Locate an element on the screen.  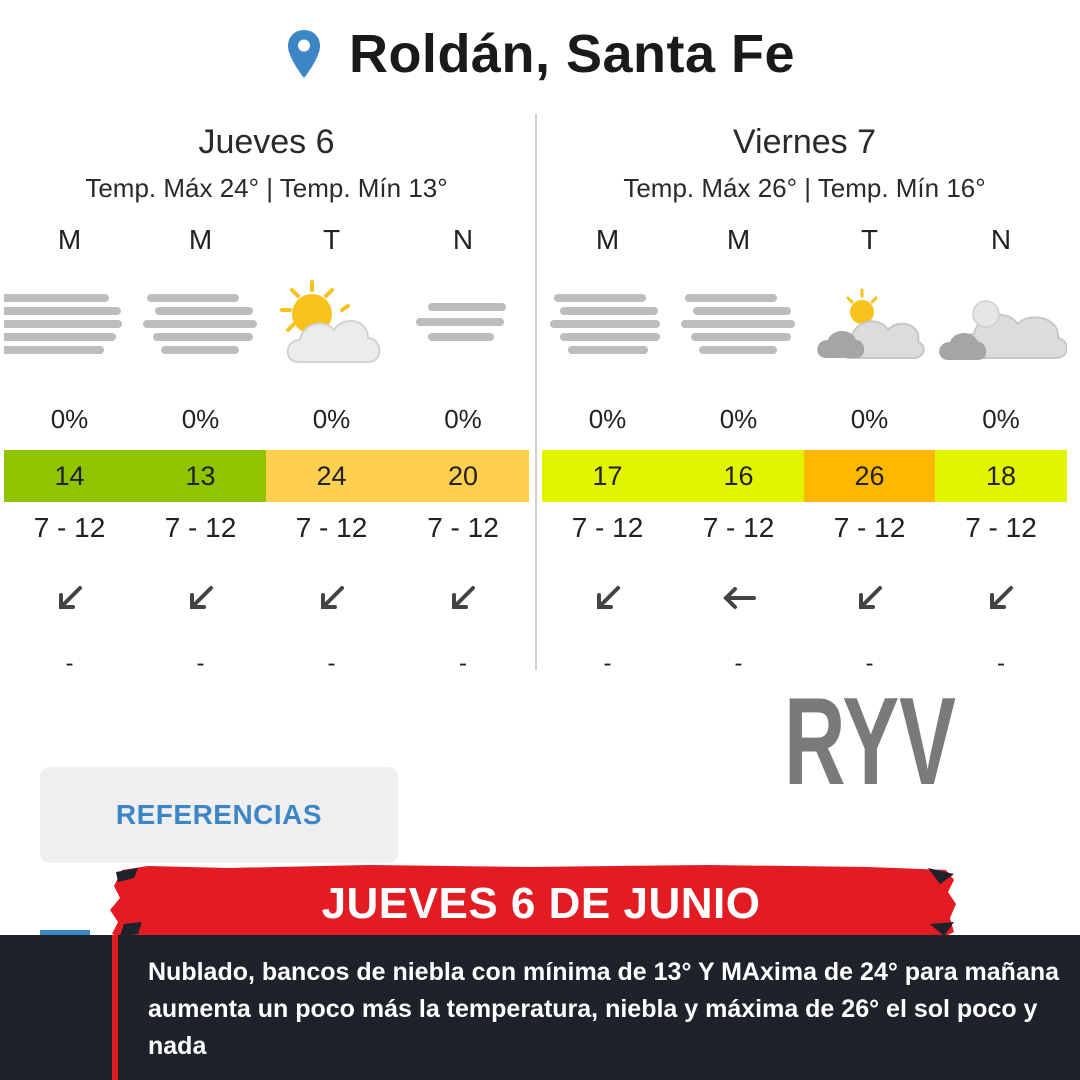
day-temp-range: Temp. Máx 24° | Temp. Mín 13° is located at coordinates (266, 188).